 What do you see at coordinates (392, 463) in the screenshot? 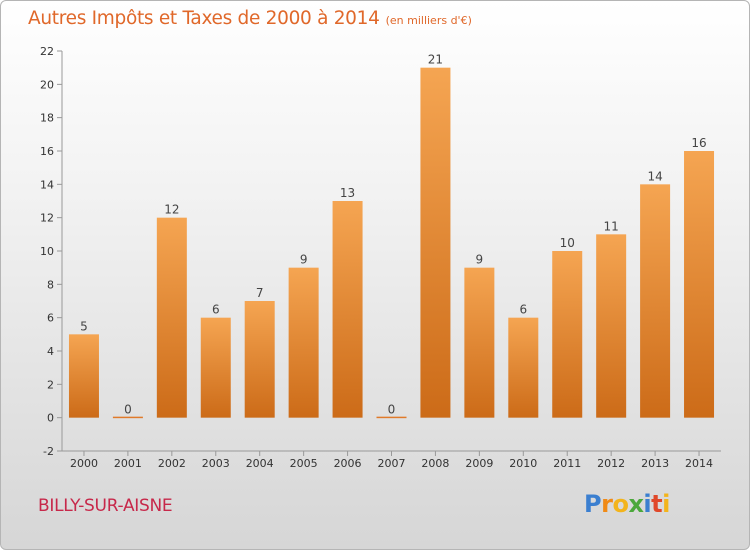
I see `x-tick-label: 2007` at bounding box center [392, 463].